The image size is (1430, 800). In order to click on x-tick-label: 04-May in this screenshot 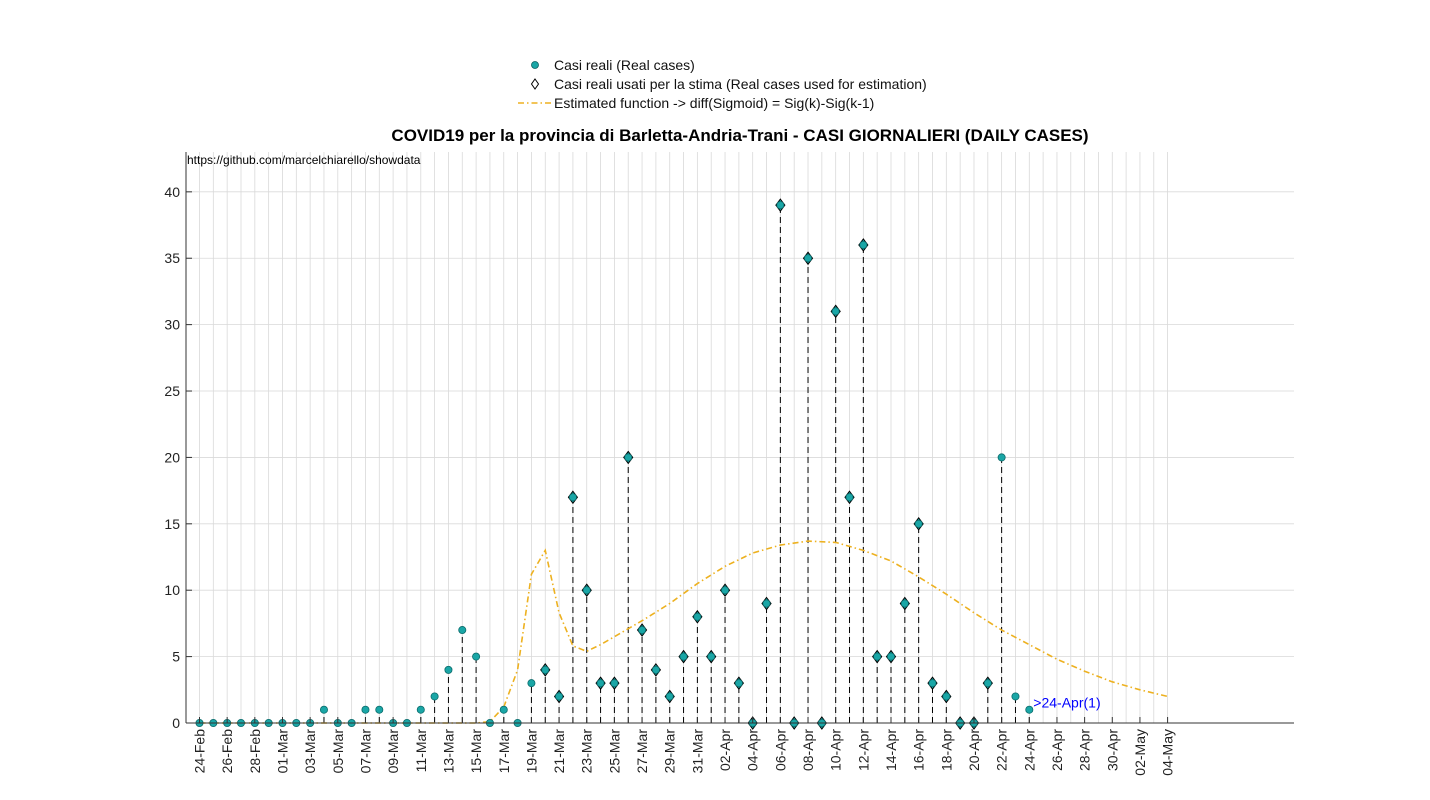, I will do `click(1168, 752)`.